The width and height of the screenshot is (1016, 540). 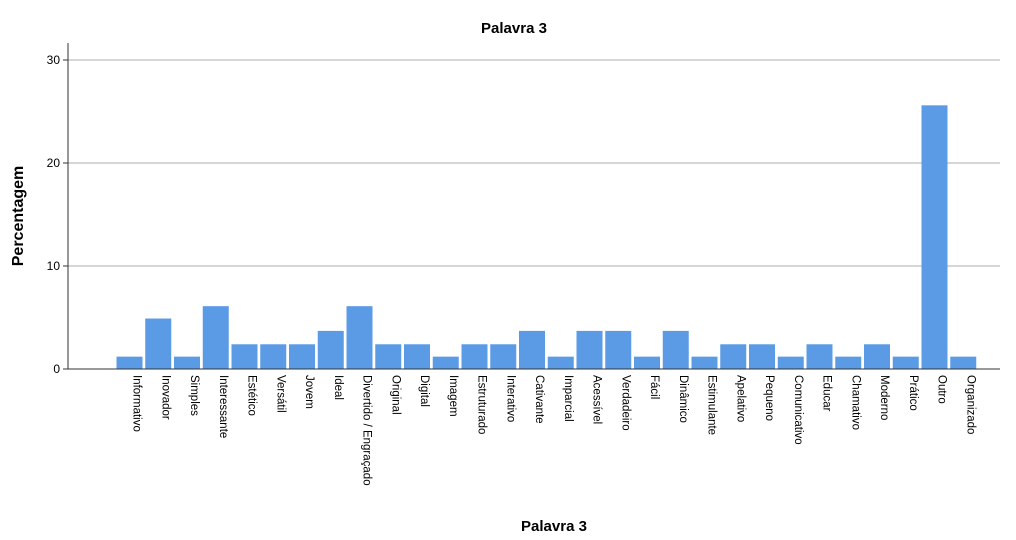 I want to click on y-tick-label: 30, so click(x=54, y=60).